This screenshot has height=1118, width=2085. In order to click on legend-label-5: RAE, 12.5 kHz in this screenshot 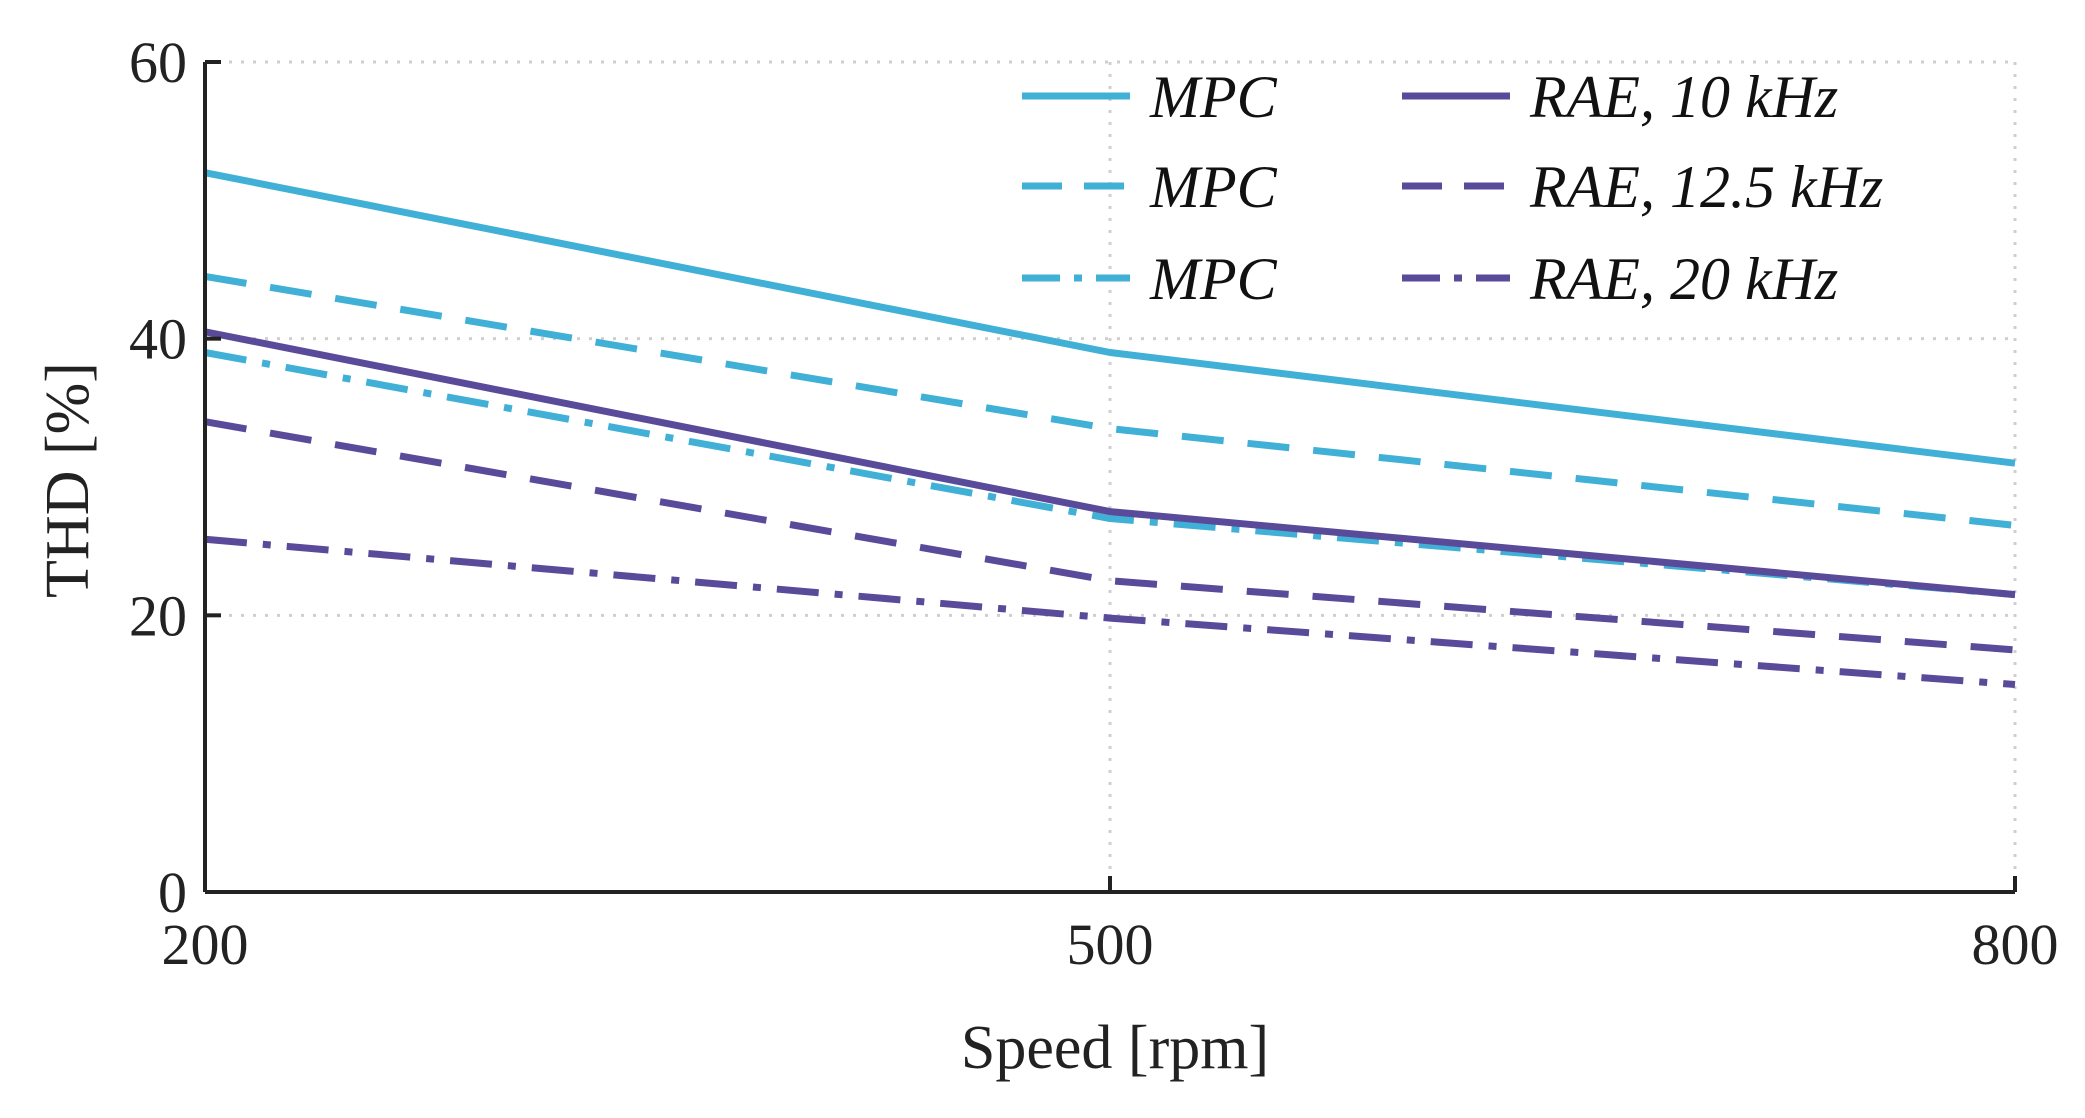, I will do `click(1706, 187)`.